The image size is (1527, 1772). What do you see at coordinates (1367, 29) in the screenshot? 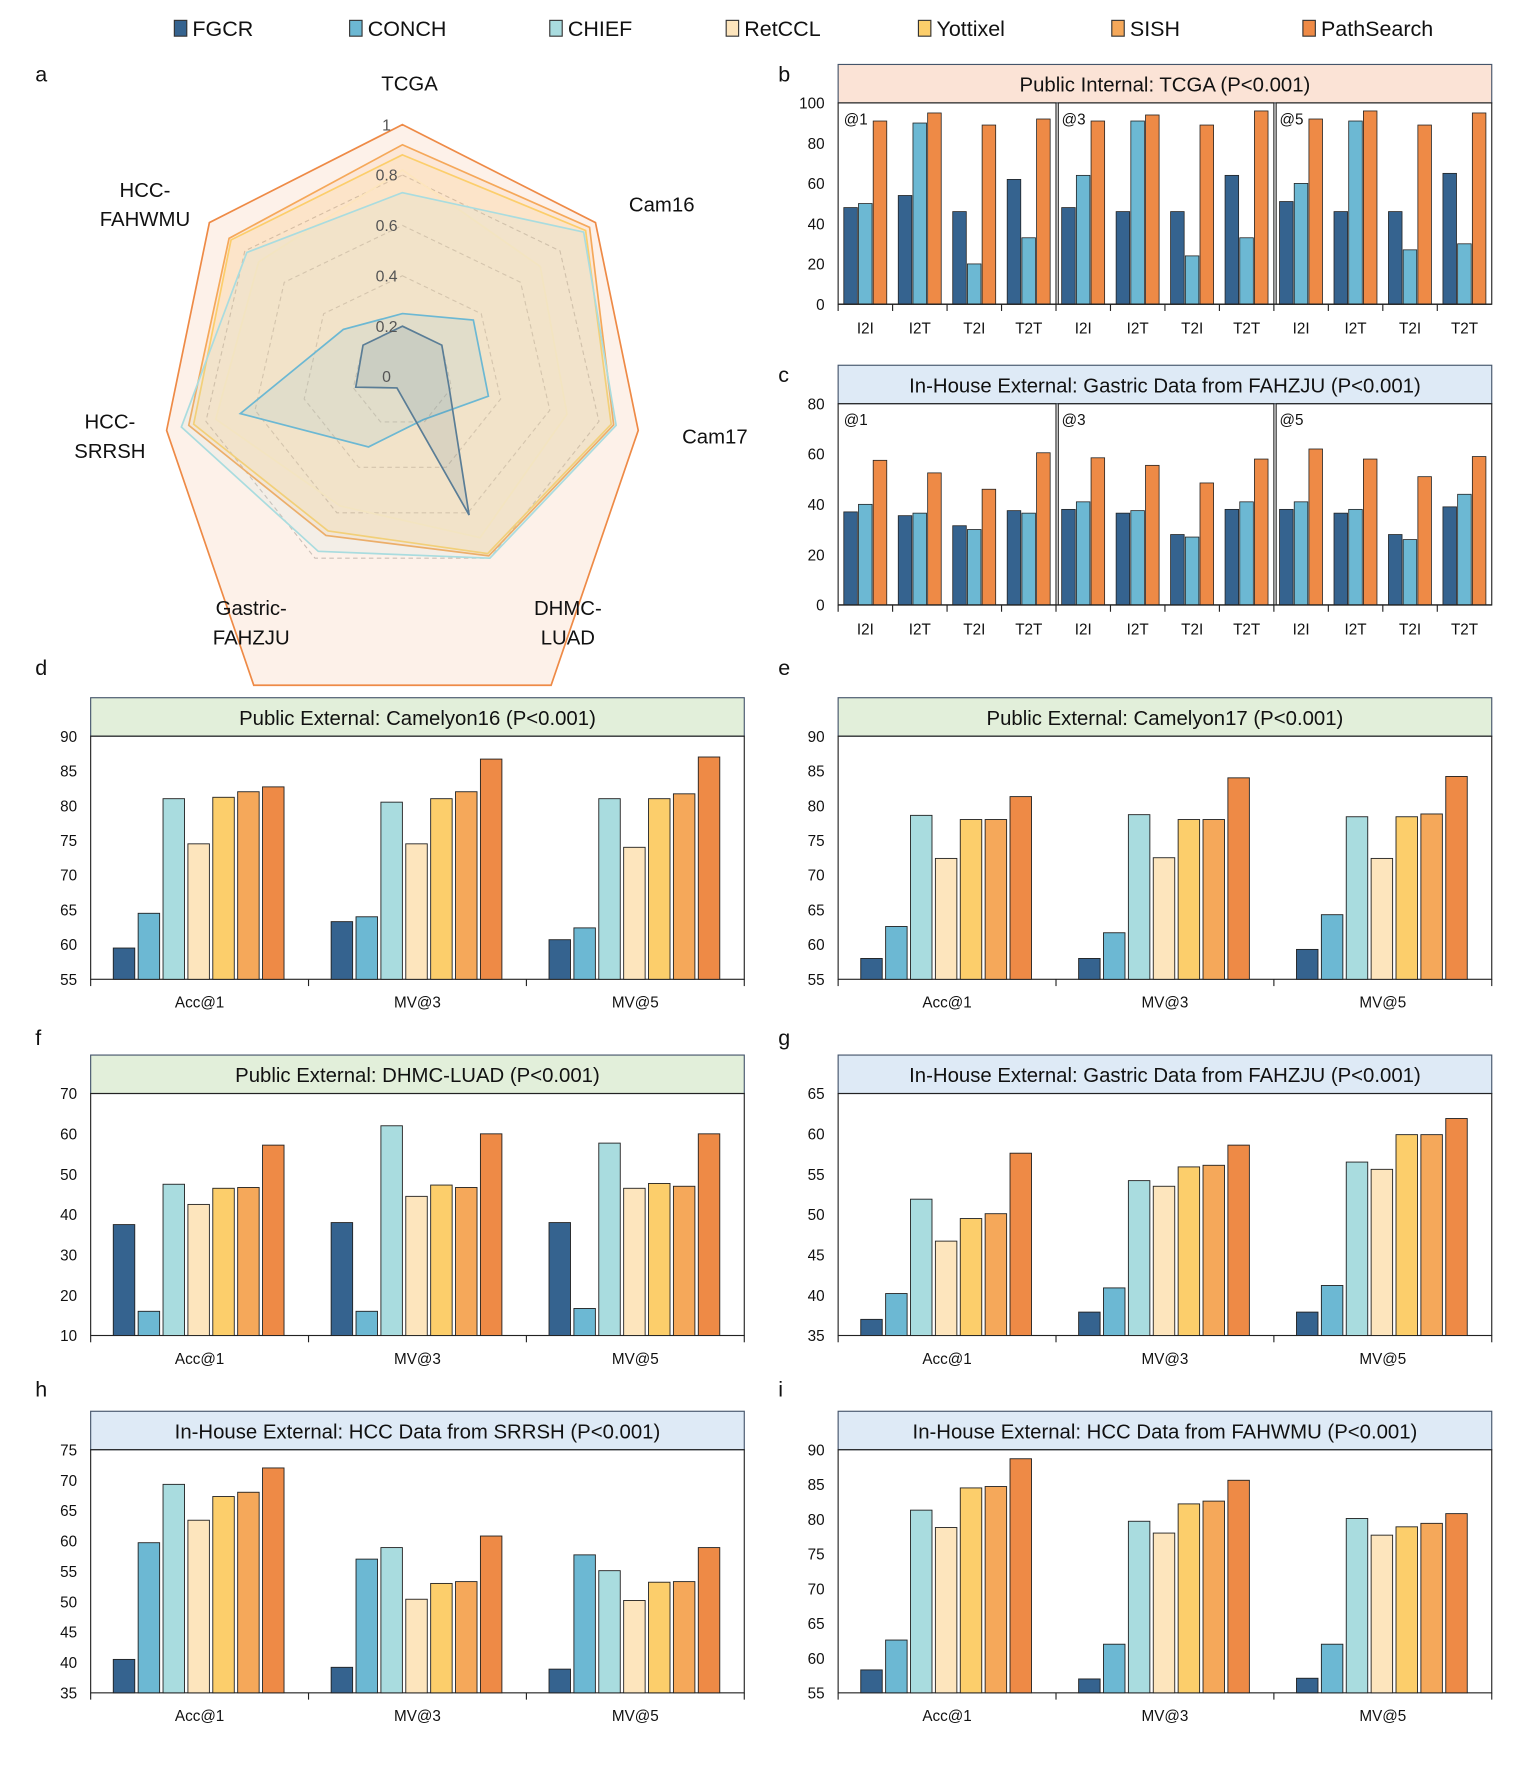
I see `legend-item-pathsearch: PathSearch` at bounding box center [1367, 29].